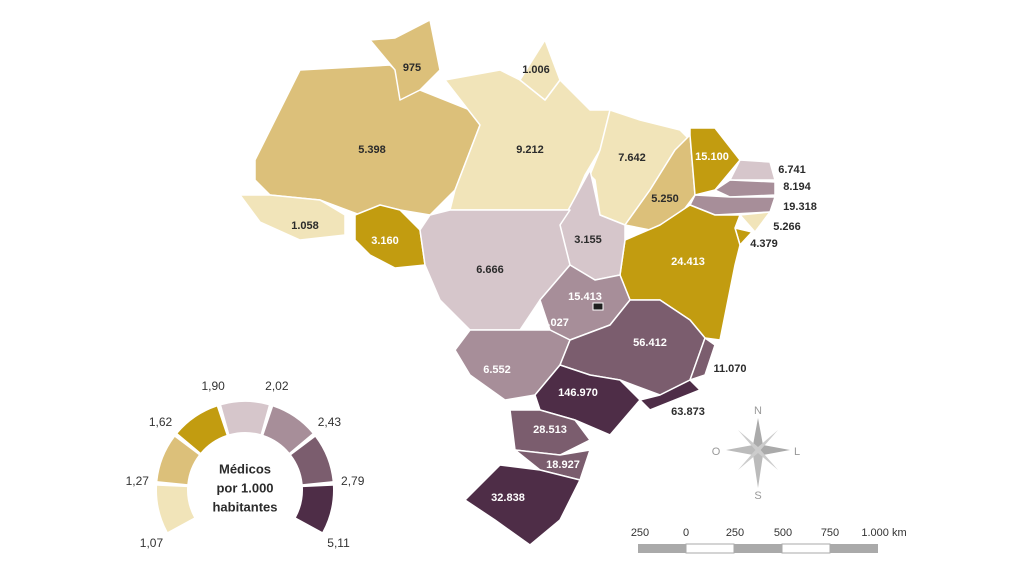 The width and height of the screenshot is (1024, 576). I want to click on compass-s: S, so click(757, 496).